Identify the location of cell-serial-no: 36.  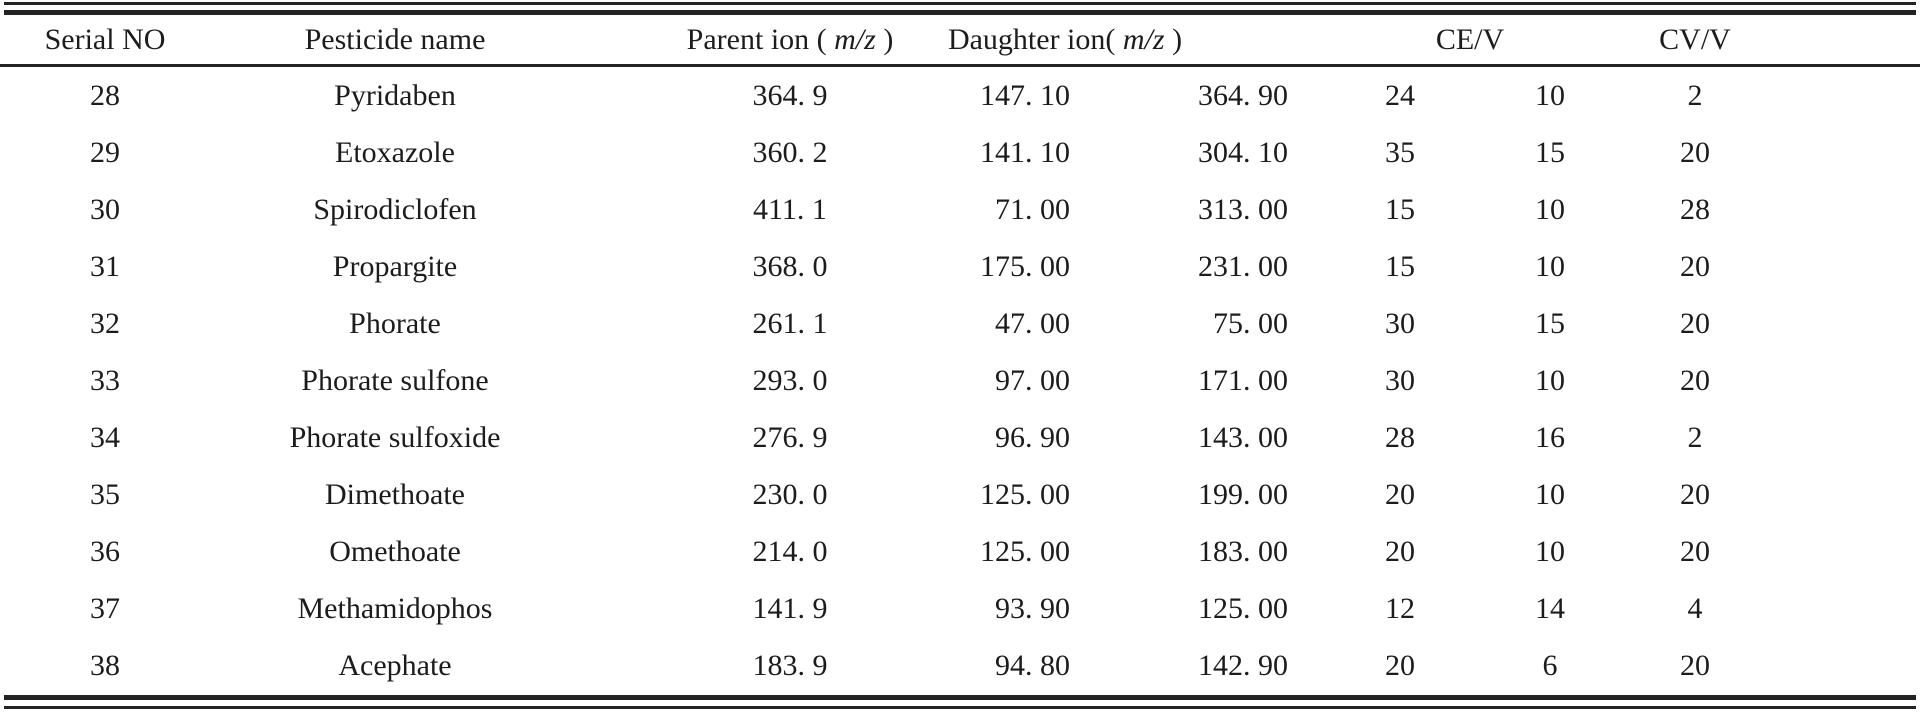
(105, 551).